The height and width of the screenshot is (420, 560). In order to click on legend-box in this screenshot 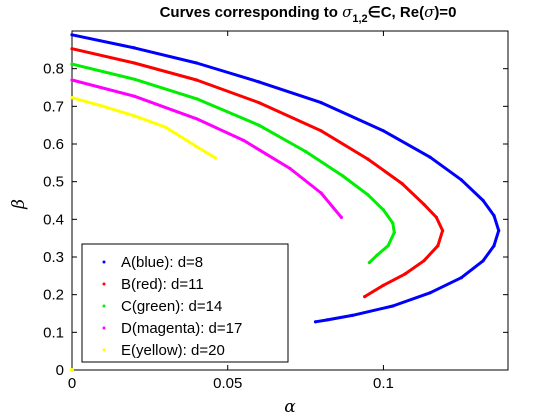, I will do `click(185, 303)`.